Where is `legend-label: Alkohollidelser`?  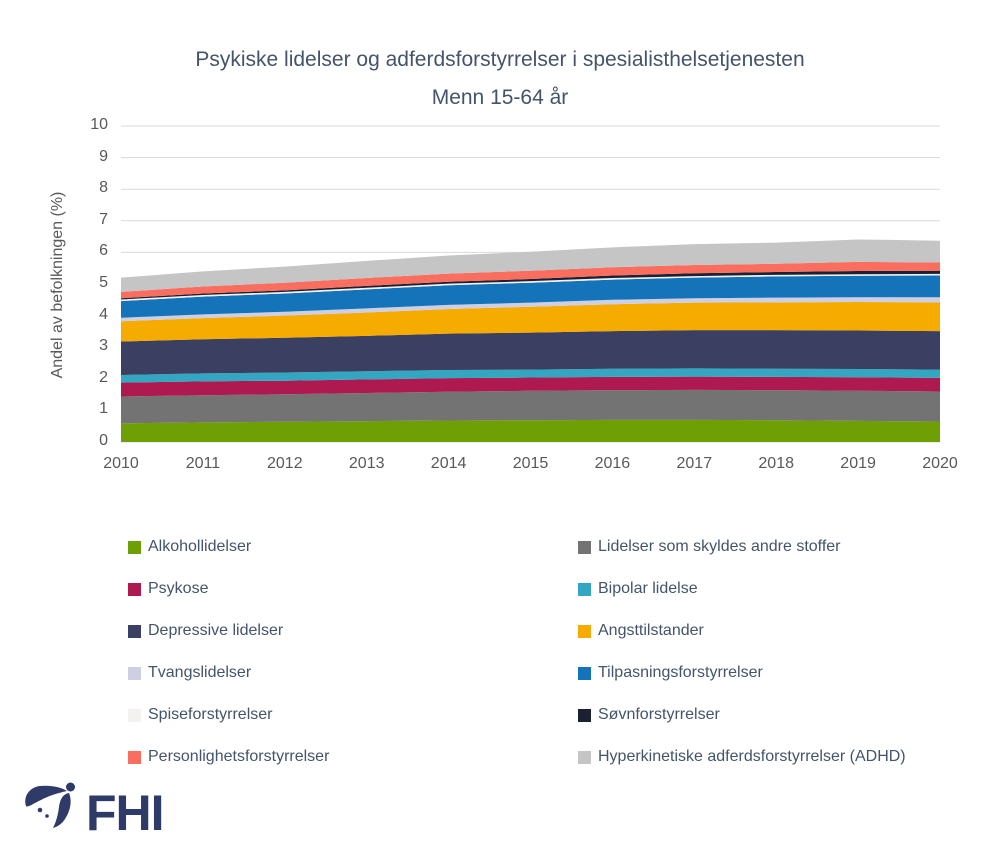
legend-label: Alkohollidelser is located at coordinates (200, 546).